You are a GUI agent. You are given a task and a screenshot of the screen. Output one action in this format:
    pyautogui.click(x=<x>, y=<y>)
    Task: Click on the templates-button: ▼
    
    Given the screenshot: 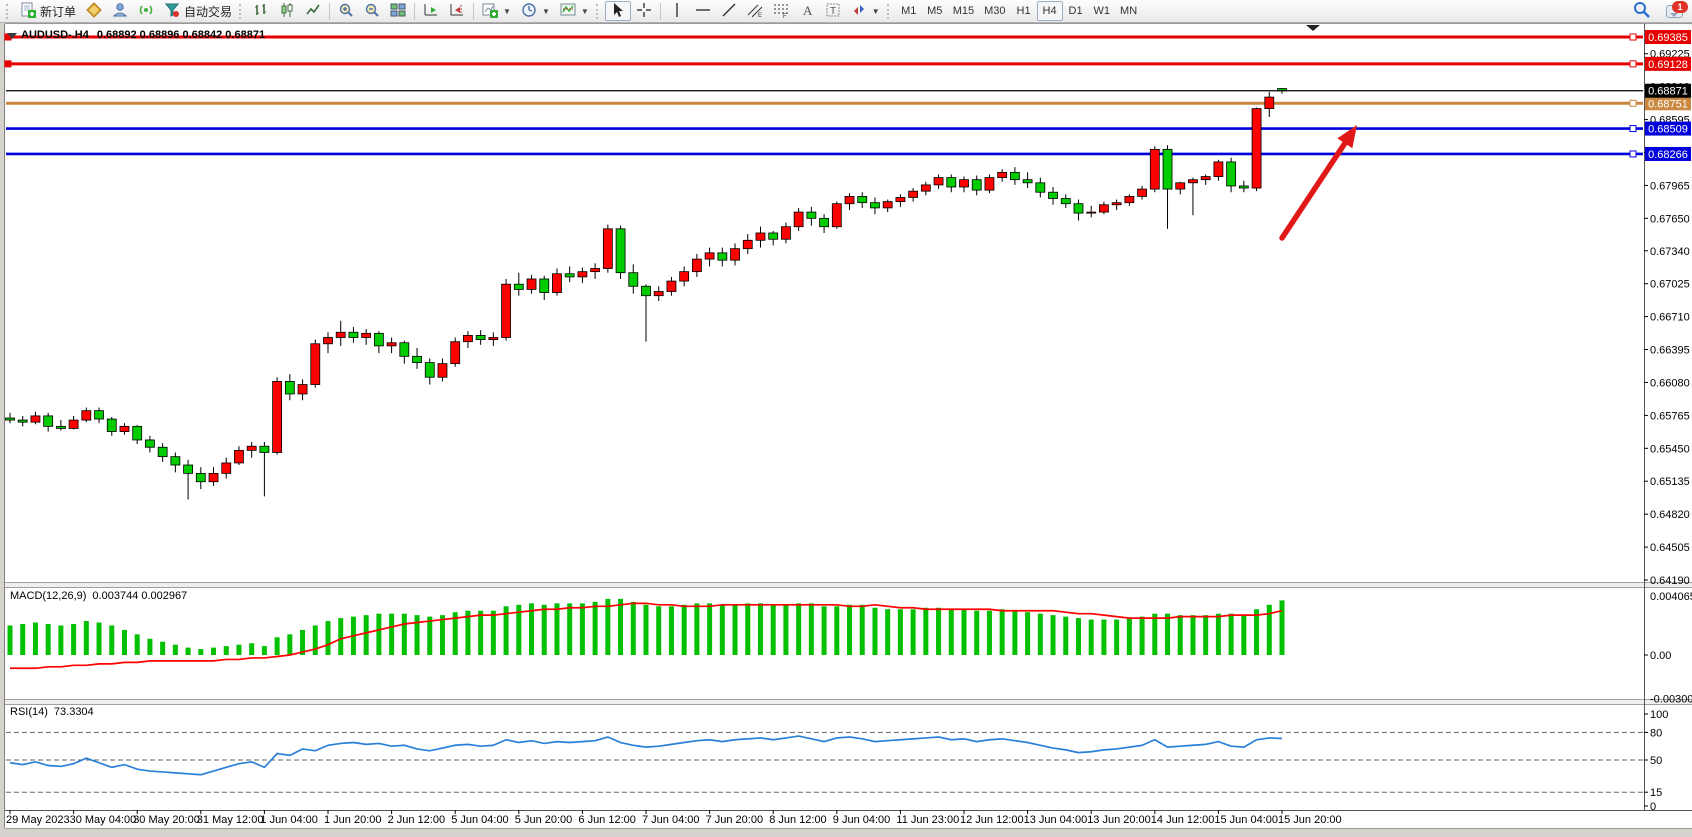 What is the action you would take?
    pyautogui.click(x=574, y=11)
    